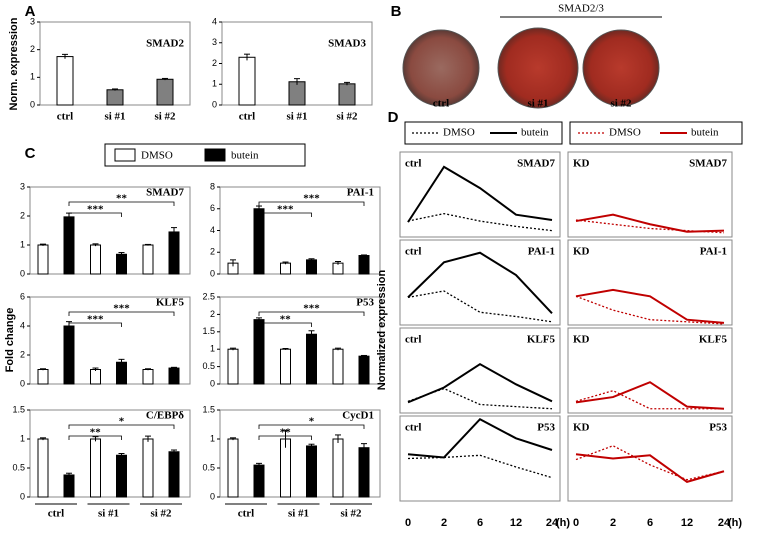 The image size is (757, 541). What do you see at coordinates (581, 9) in the screenshot?
I see `group-label: SMAD2/3` at bounding box center [581, 9].